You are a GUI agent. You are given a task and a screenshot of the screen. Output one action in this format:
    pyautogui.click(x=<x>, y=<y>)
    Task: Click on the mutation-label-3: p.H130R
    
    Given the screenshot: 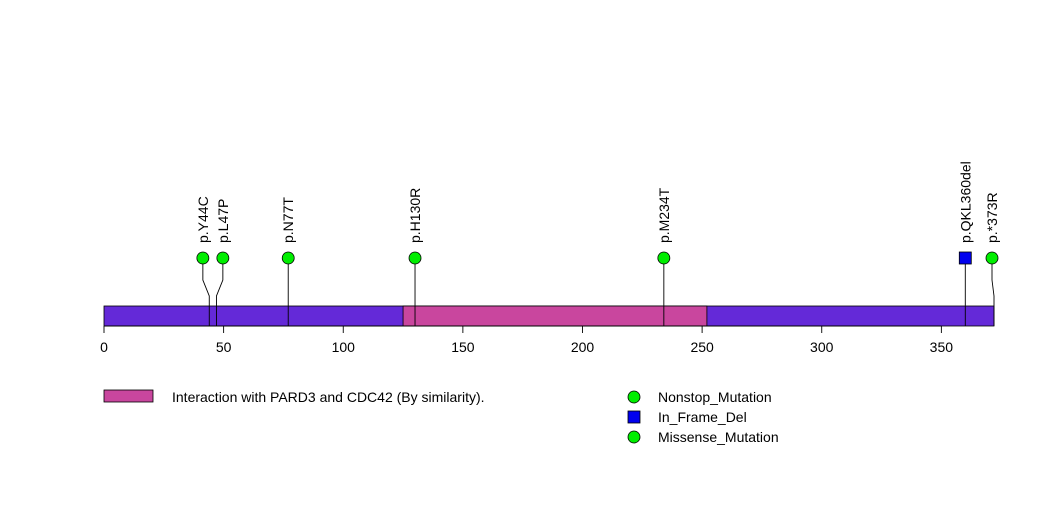 What is the action you would take?
    pyautogui.click(x=415, y=215)
    